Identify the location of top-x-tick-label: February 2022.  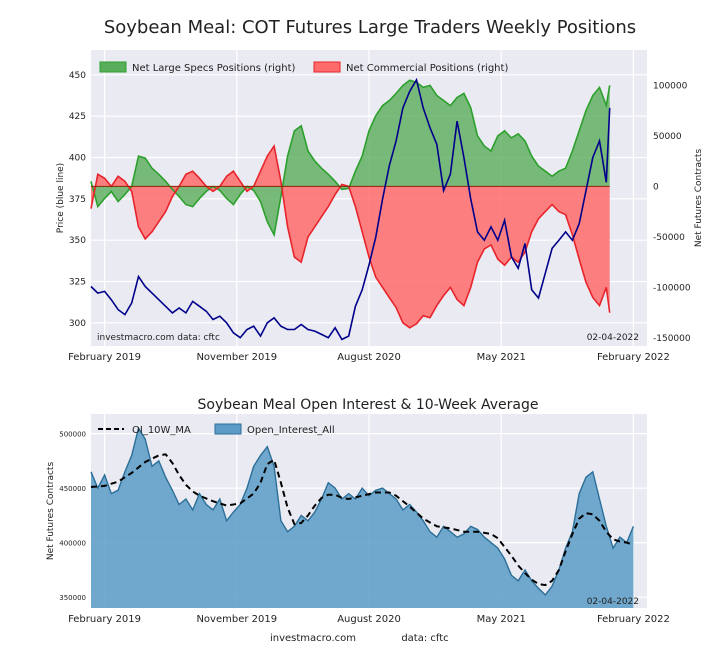
(633, 357).